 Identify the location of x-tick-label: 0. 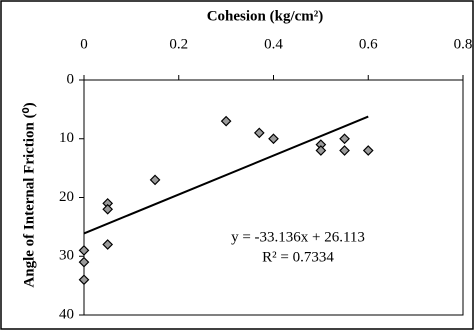
(84, 44).